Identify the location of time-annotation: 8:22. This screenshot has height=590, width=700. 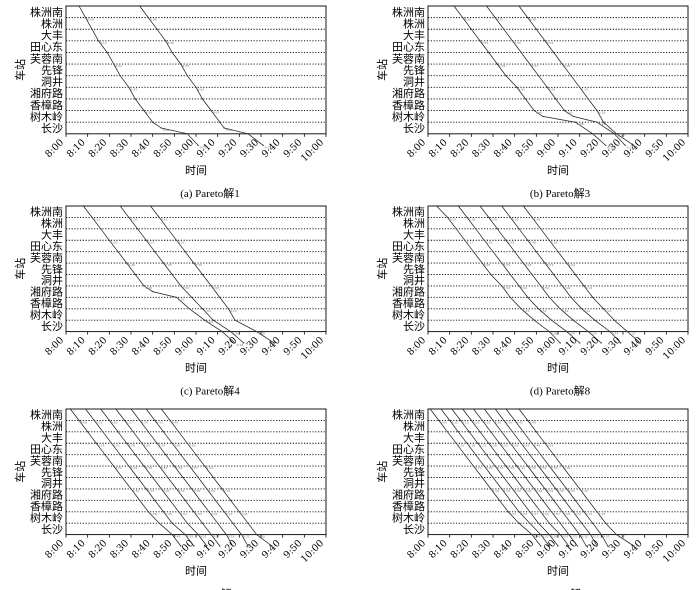
(118, 468).